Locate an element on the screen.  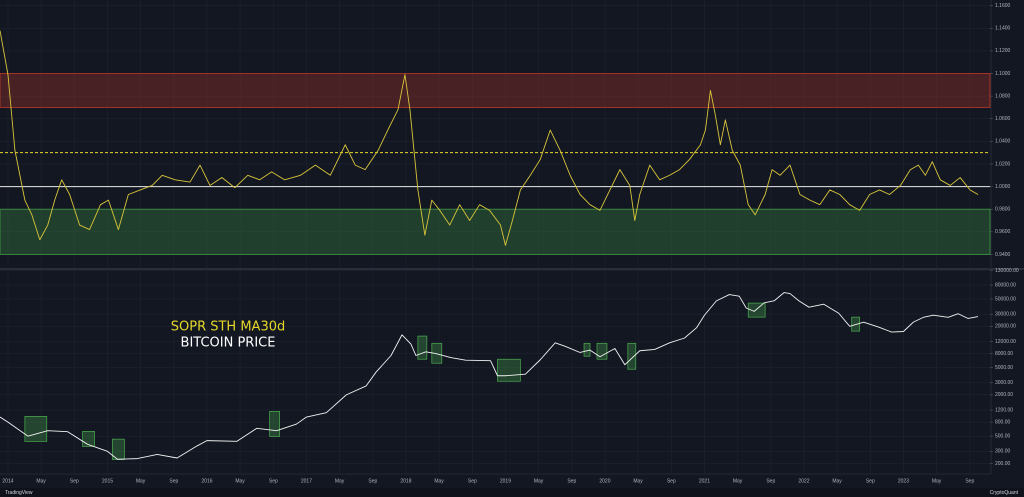
y-tick-label: 130000.00 is located at coordinates (1007, 271).